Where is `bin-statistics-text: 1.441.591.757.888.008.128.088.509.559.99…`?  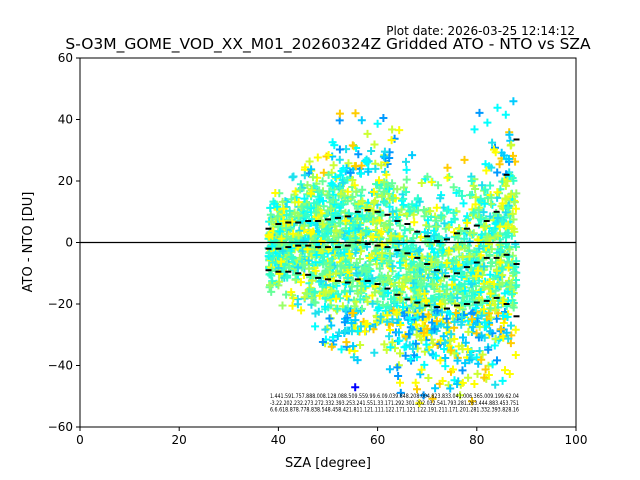 bin-statistics-text: 1.441.591.757.888.008.128.088.509.559.99… is located at coordinates (394, 403).